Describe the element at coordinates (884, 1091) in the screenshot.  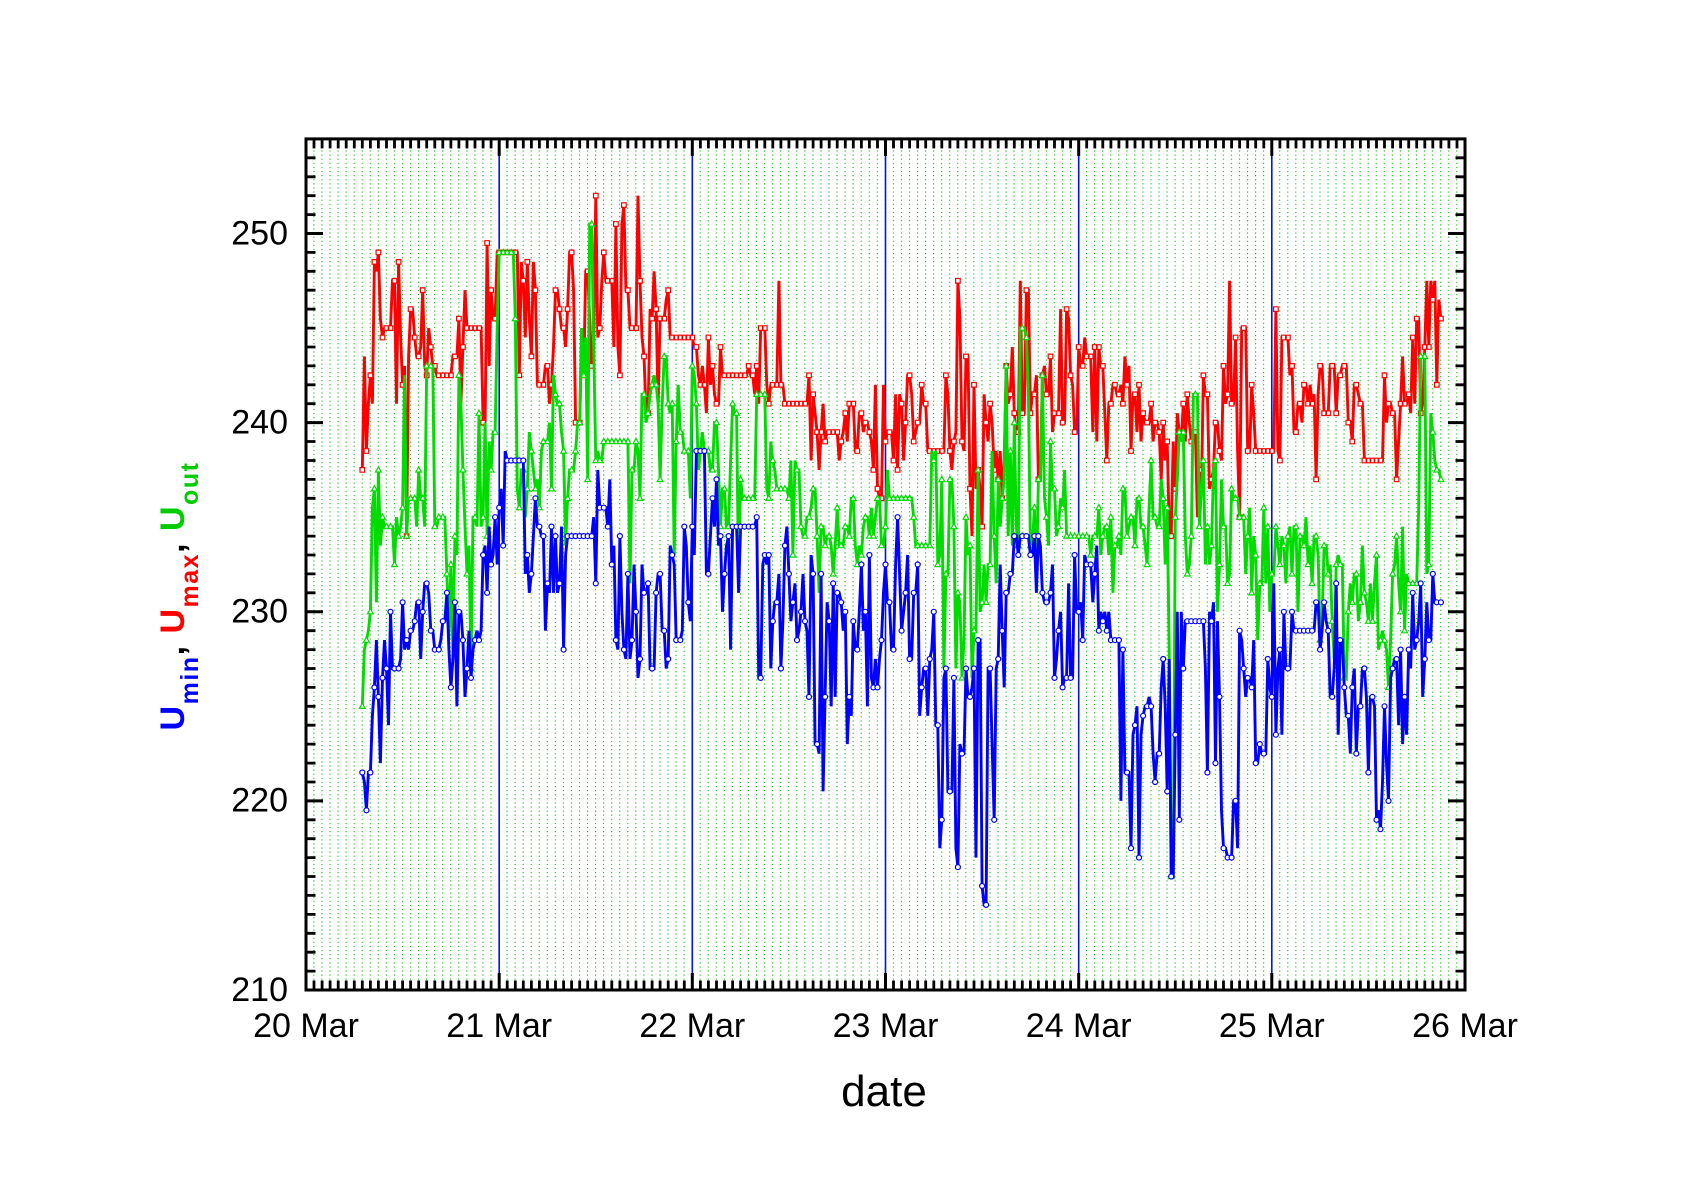
I see `svg-text: date` at that location.